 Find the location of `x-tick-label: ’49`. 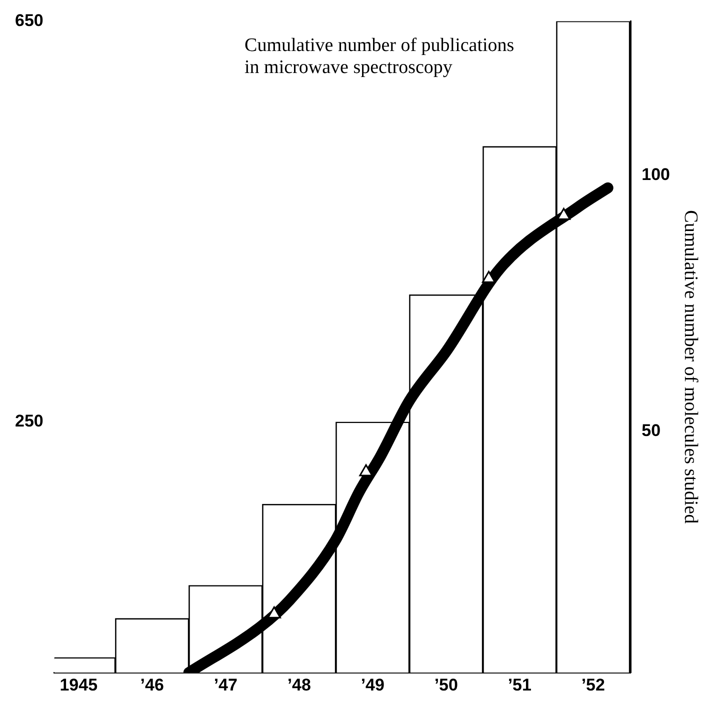

x-tick-label: ’49 is located at coordinates (372, 684).